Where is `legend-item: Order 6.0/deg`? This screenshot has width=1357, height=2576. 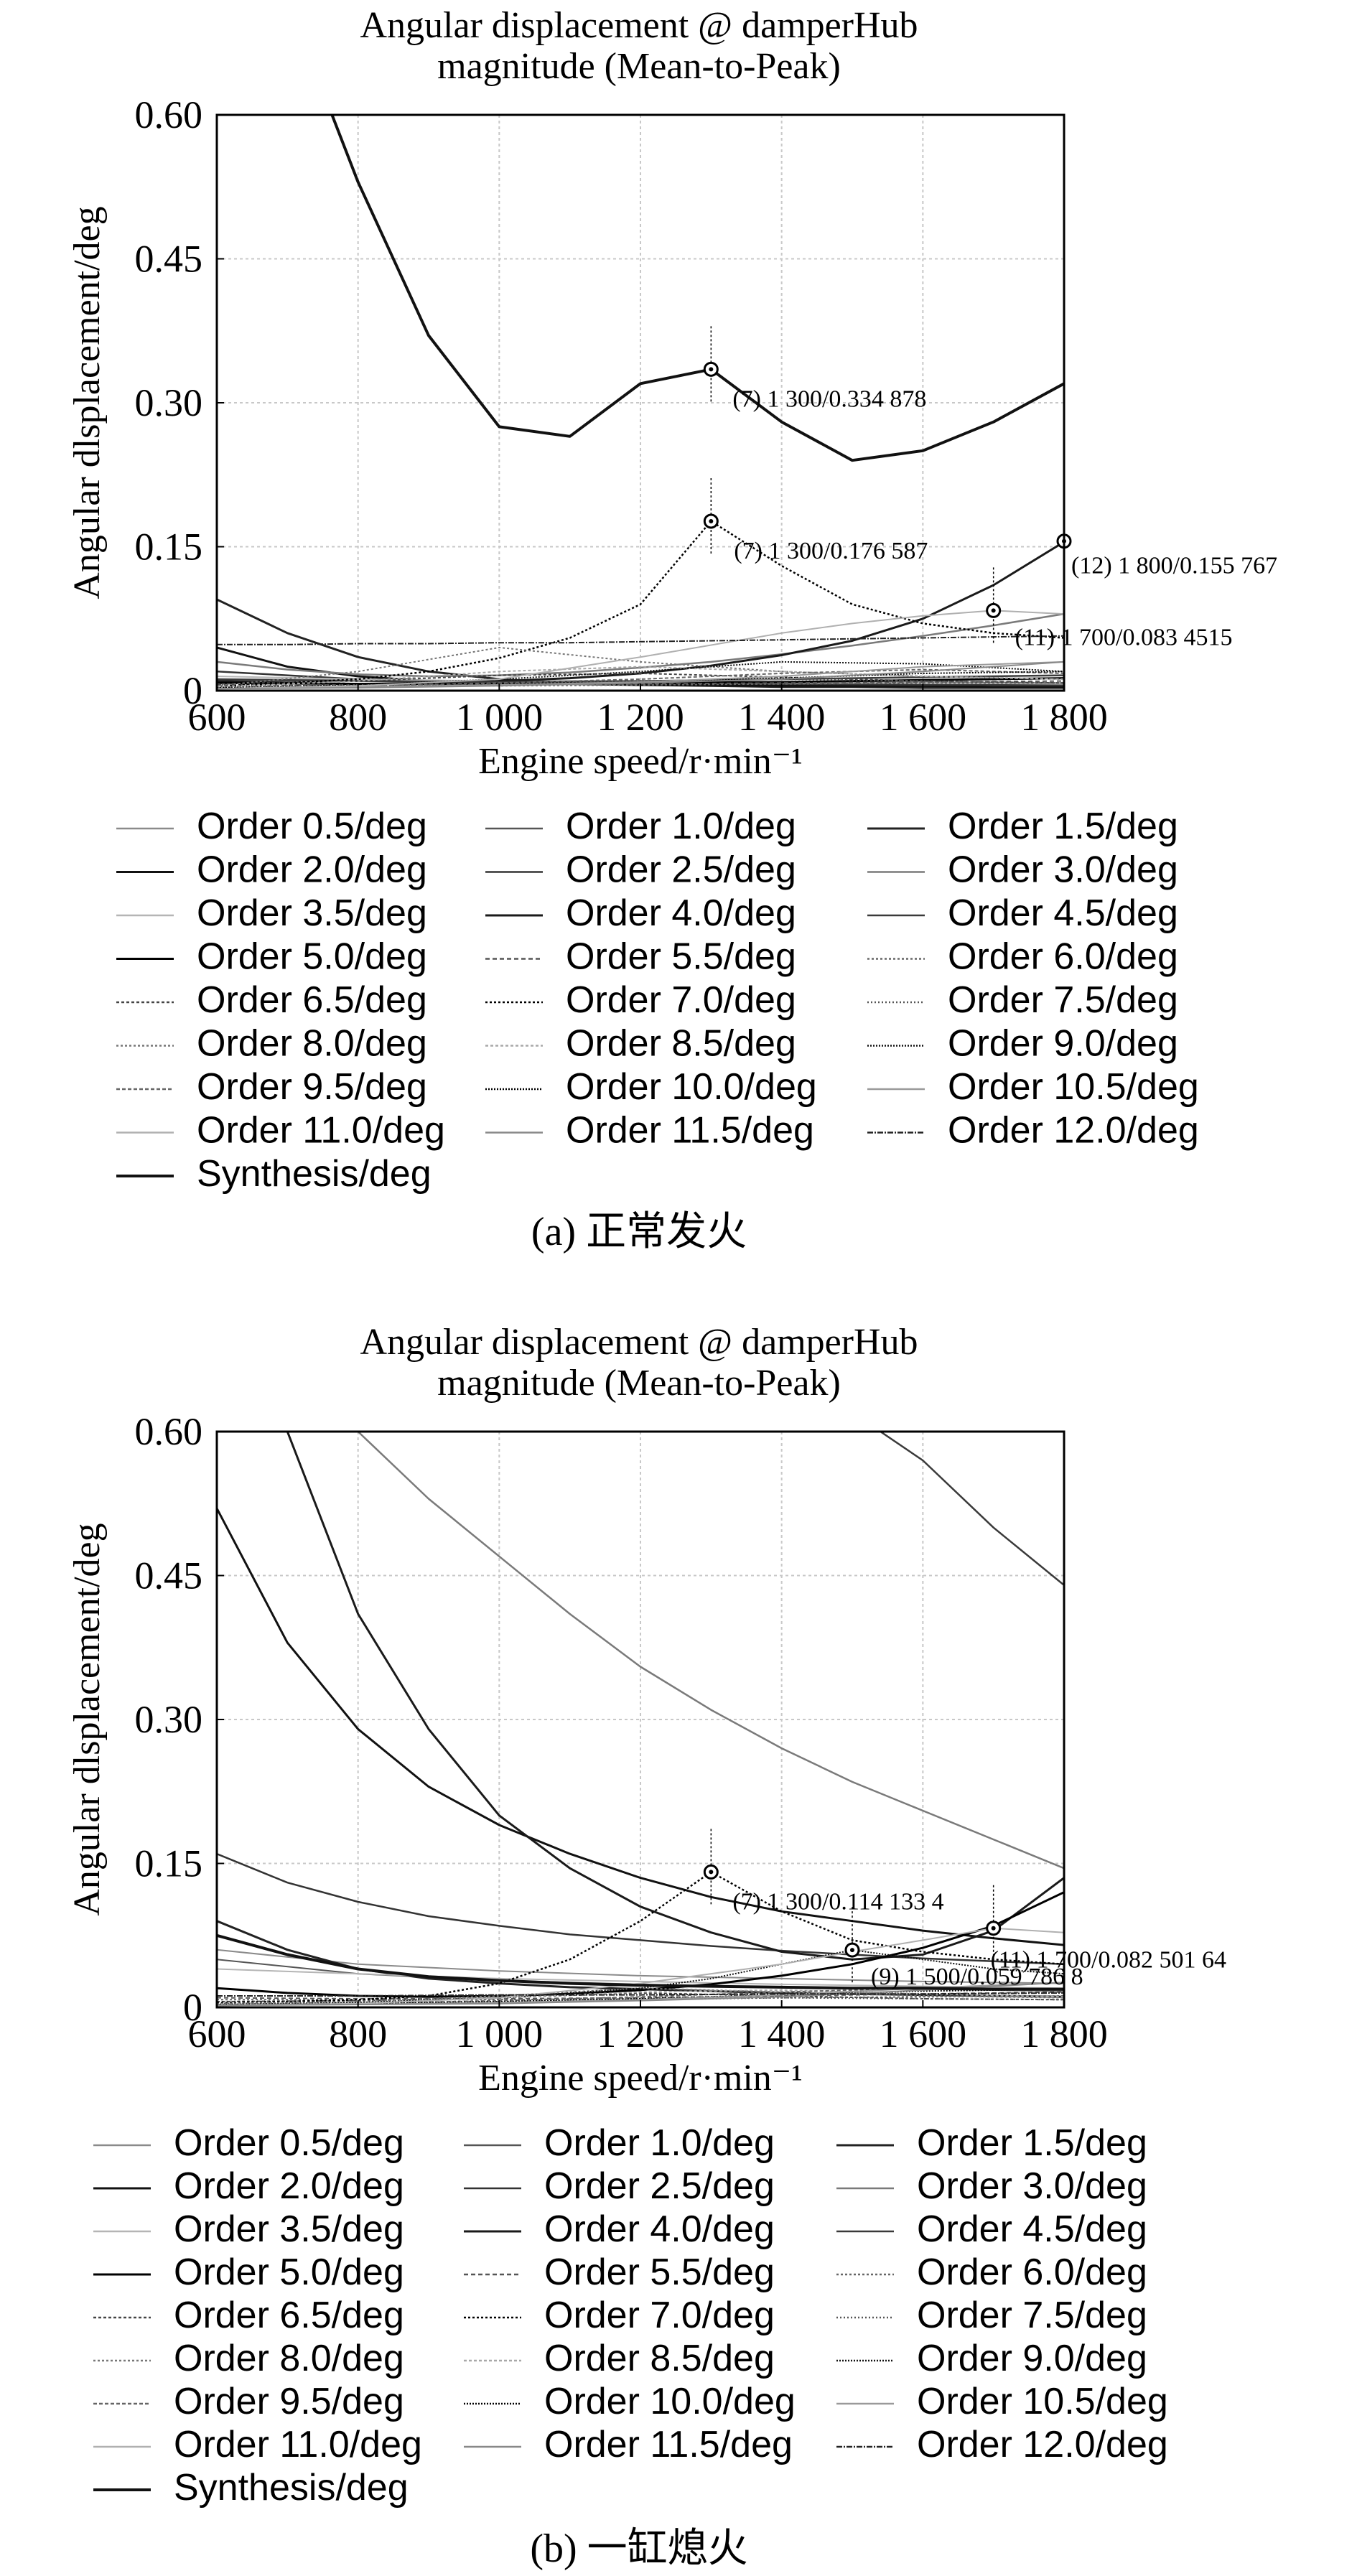 legend-item: Order 6.0/deg is located at coordinates (1022, 957).